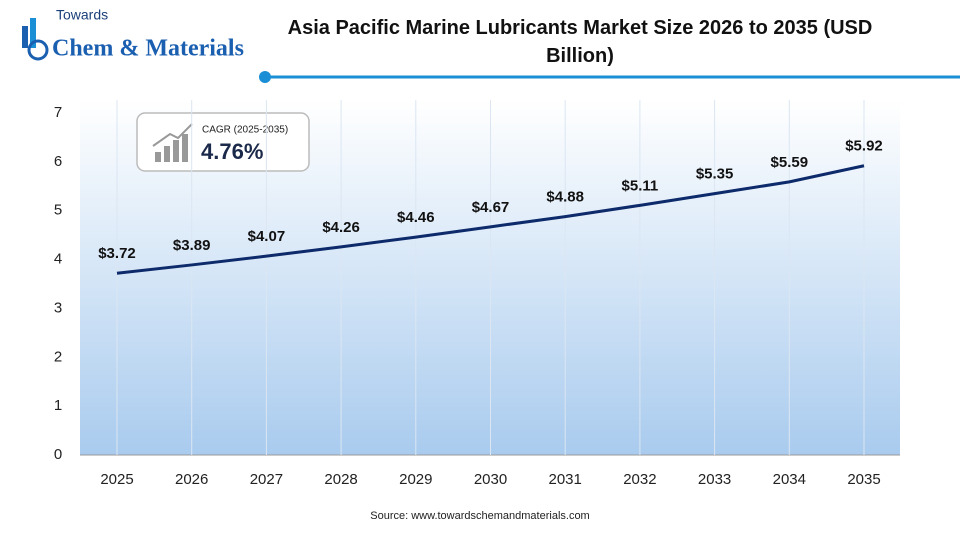  What do you see at coordinates (133, 34) in the screenshot?
I see `logo: Towards Chem & Materials` at bounding box center [133, 34].